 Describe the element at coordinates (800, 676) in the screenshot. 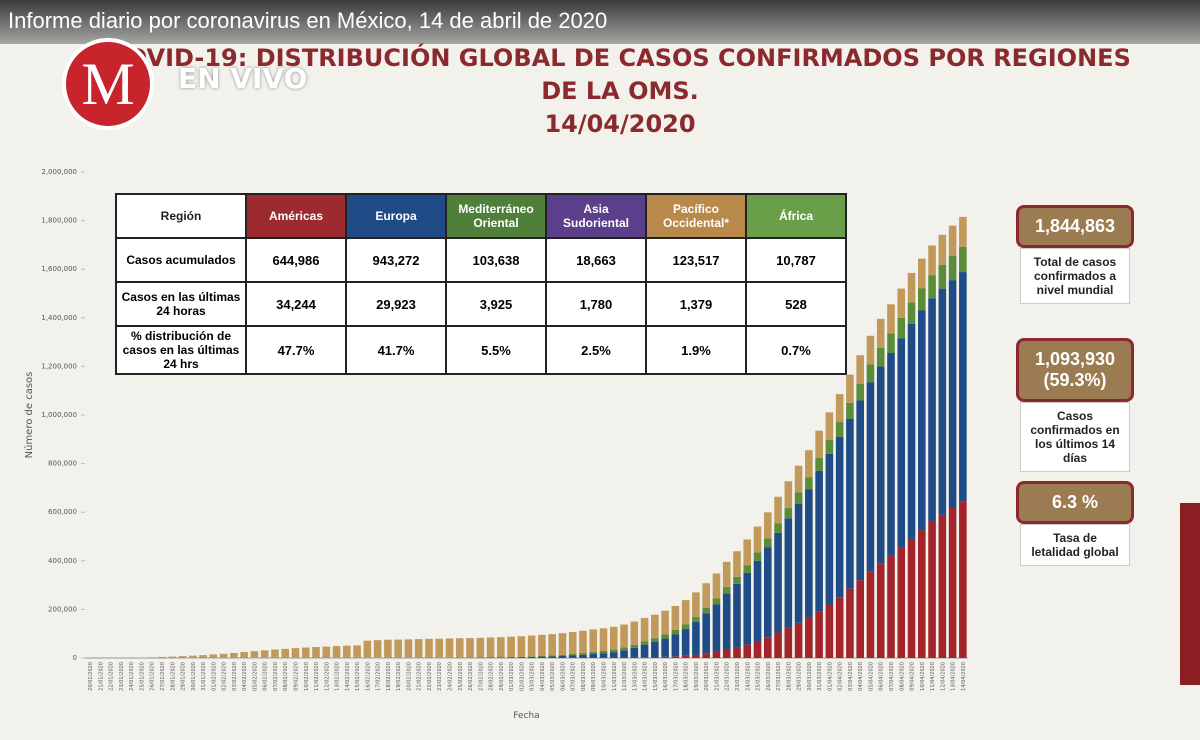

I see `x-tick-label: 29/03/2020` at that location.